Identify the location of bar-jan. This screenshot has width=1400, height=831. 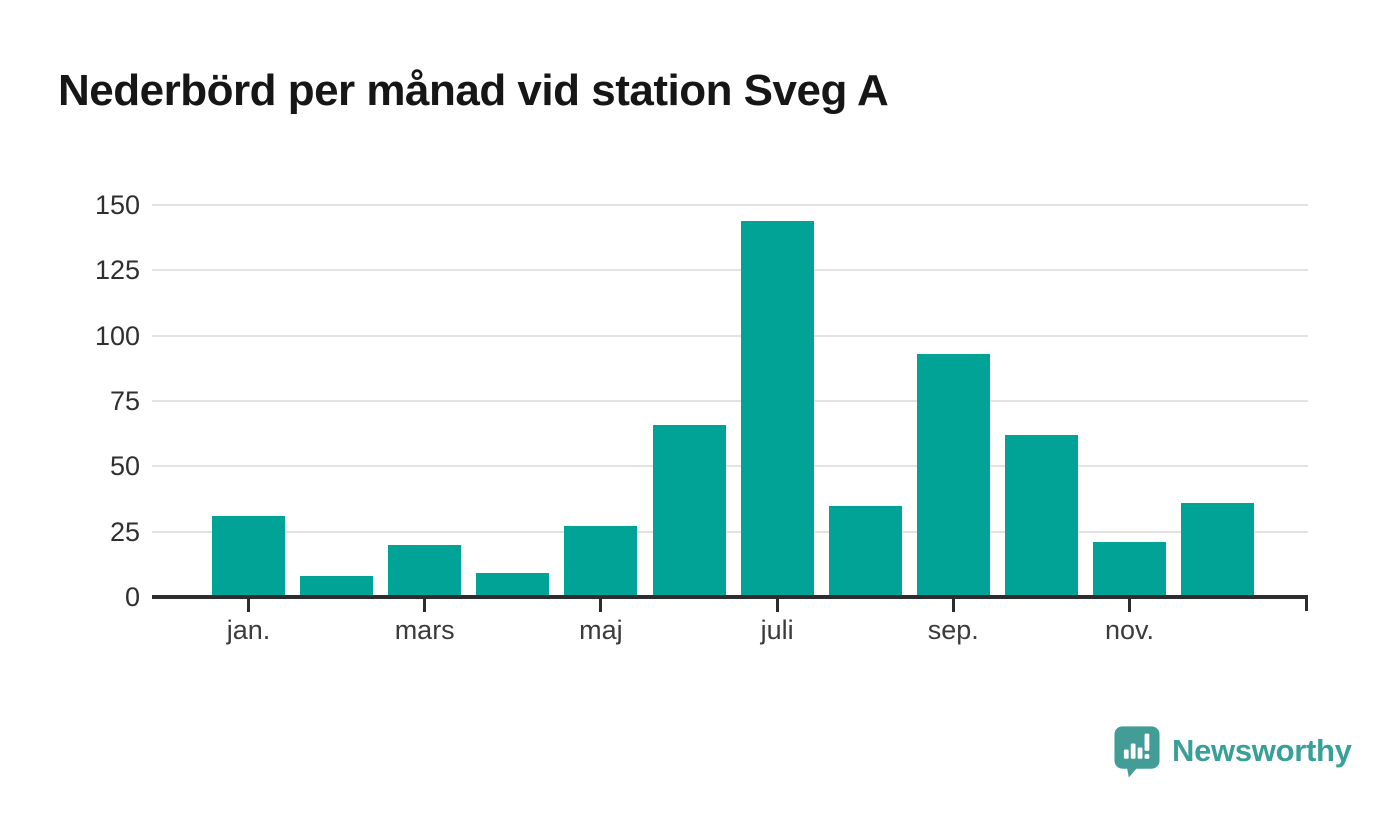
(248, 556).